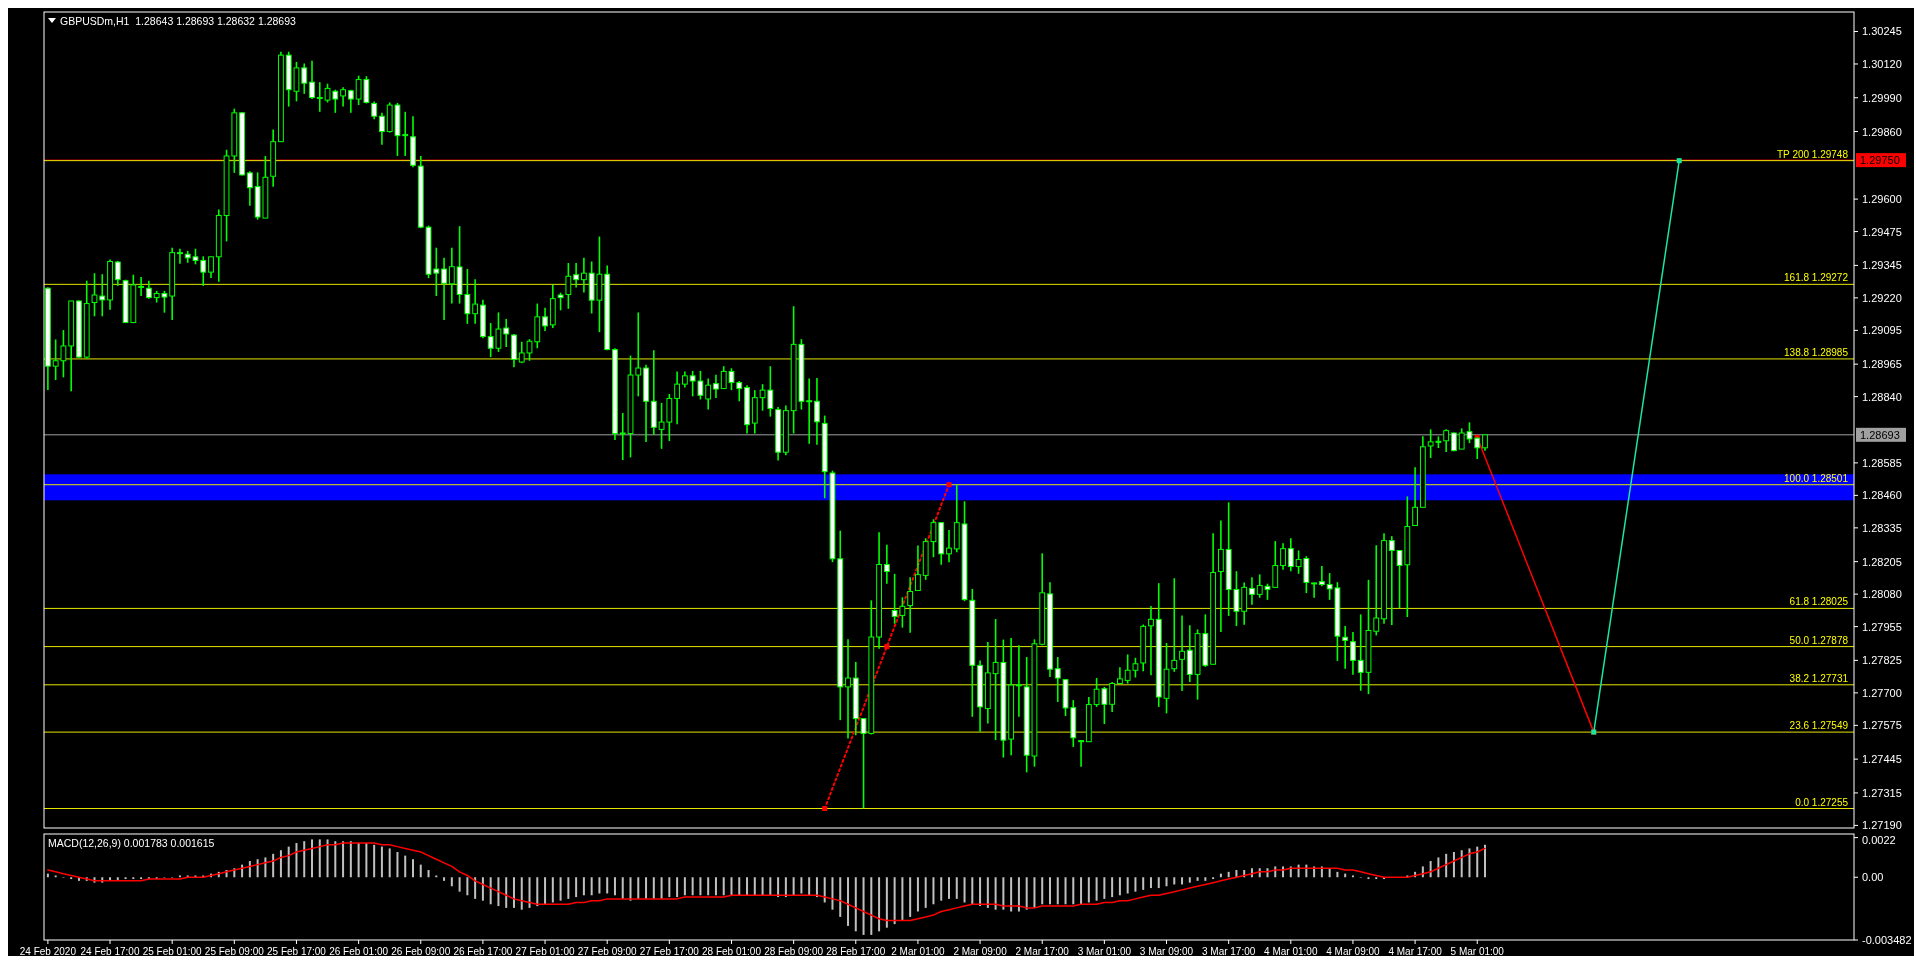  I want to click on x-tick-label: 2 Mar 17:00, so click(1042, 951).